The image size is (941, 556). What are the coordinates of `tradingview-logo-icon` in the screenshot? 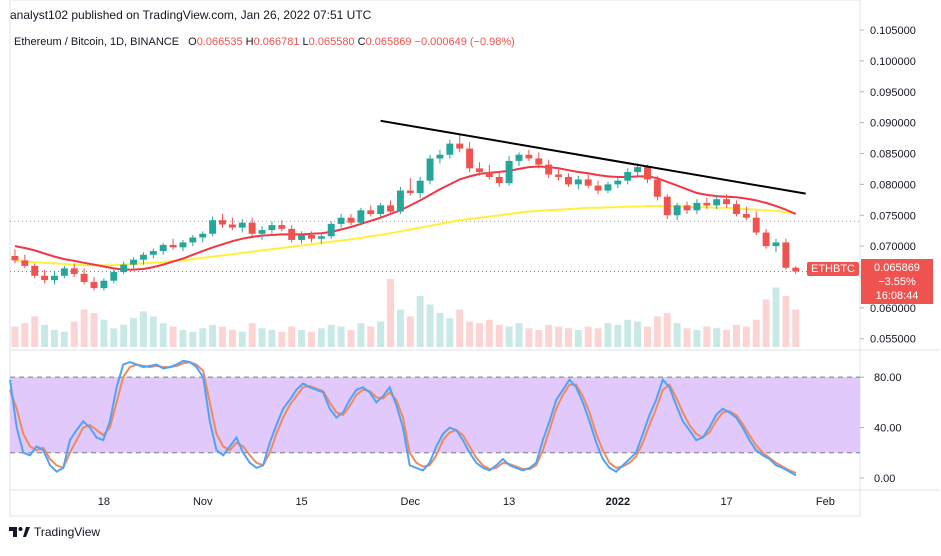 It's located at (19, 532).